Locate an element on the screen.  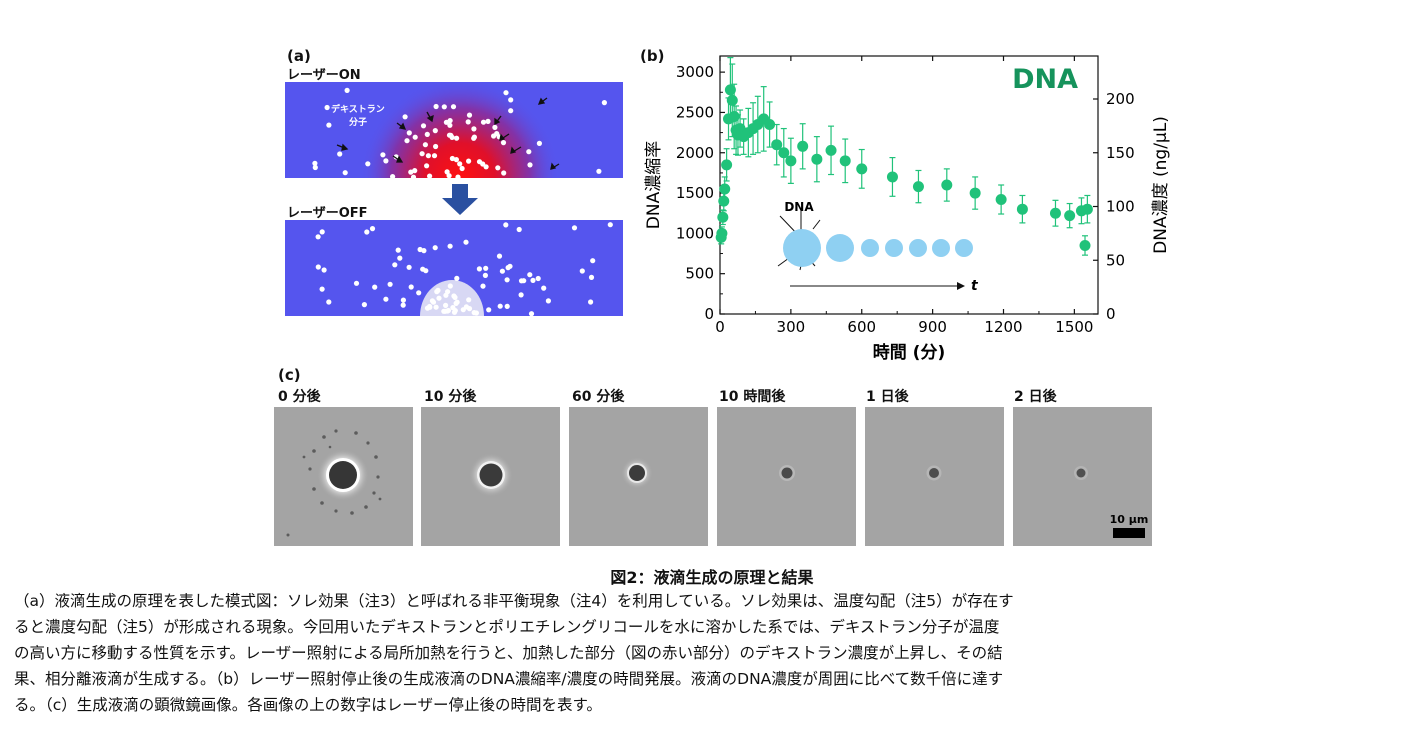
y-right-tick-label: 150 is located at coordinates (1120, 153).